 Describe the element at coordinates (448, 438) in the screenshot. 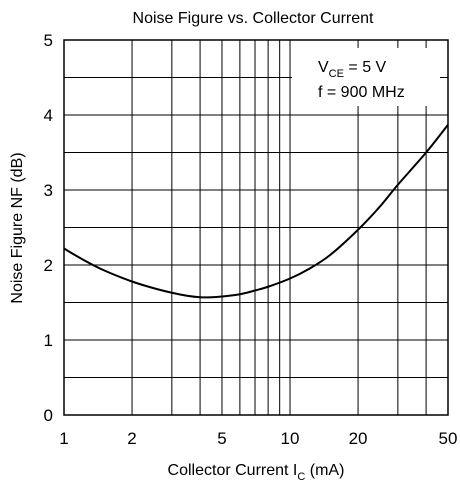

I see `x-tick-label: 50` at that location.